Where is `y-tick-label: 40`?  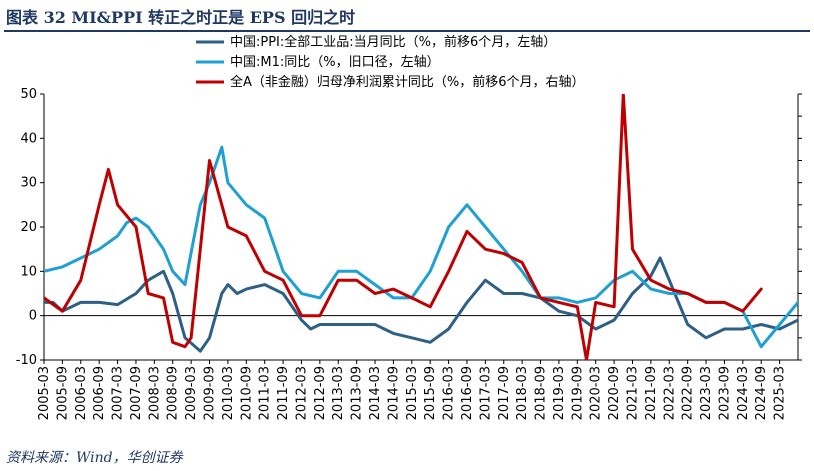
y-tick-label: 40 is located at coordinates (28, 138).